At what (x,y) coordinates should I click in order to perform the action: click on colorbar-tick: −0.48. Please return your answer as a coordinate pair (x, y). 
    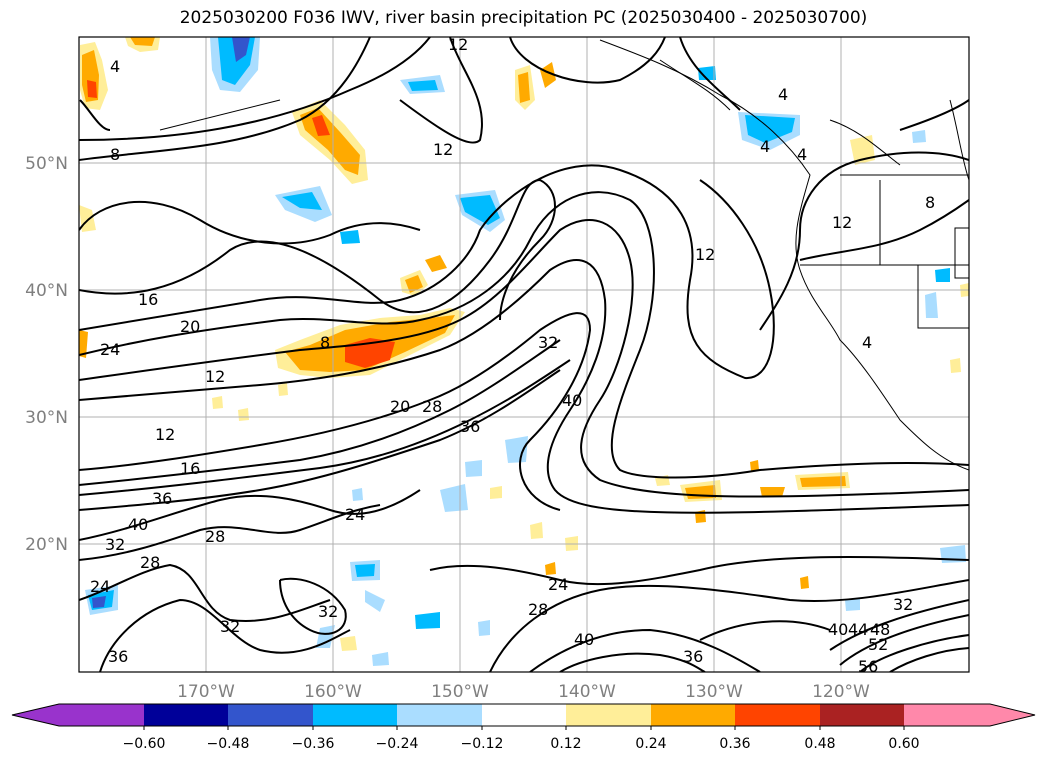
    Looking at the image, I should click on (228, 744).